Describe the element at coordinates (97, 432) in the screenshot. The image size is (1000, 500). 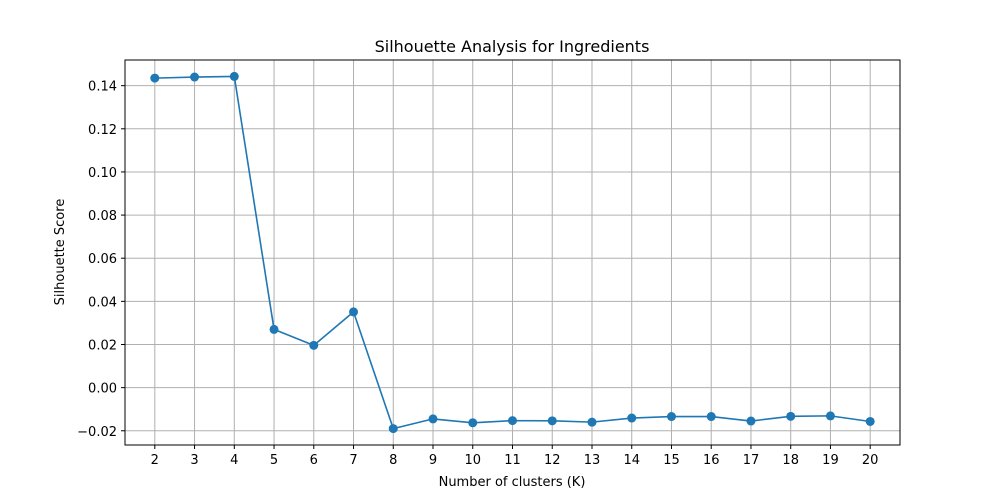
I see `y-tick-label: −0.02` at that location.